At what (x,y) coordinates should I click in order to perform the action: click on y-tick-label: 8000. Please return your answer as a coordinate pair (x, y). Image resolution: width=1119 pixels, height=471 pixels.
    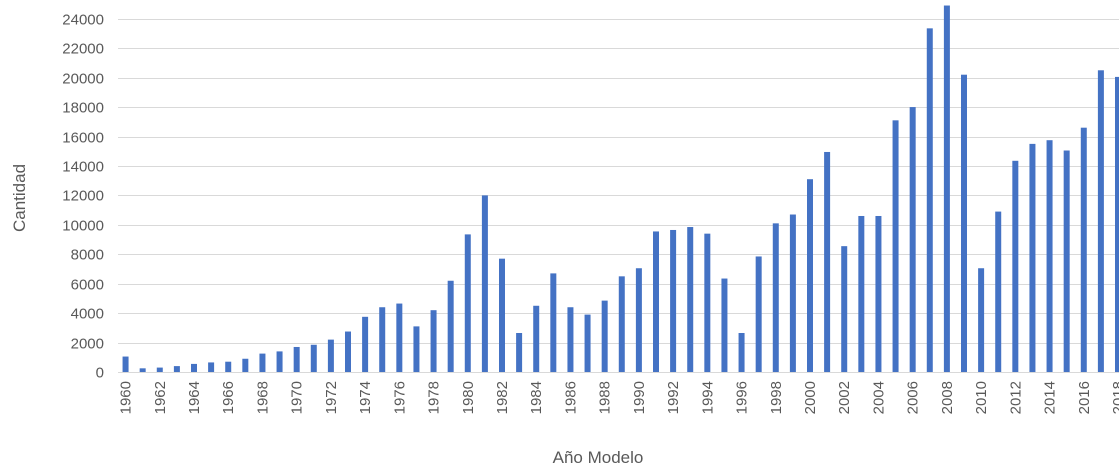
    Looking at the image, I should click on (87, 255).